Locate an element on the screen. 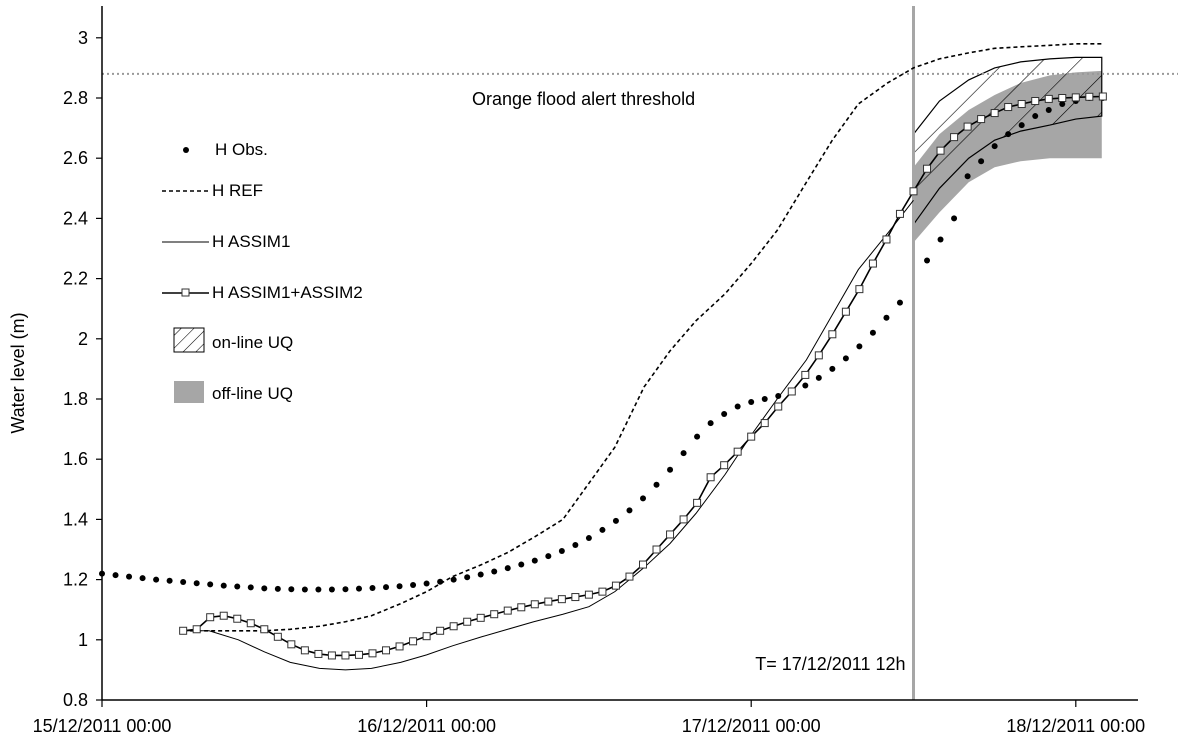  forecast-time-group: T= 17/12/2011 12h is located at coordinates (835, 353).